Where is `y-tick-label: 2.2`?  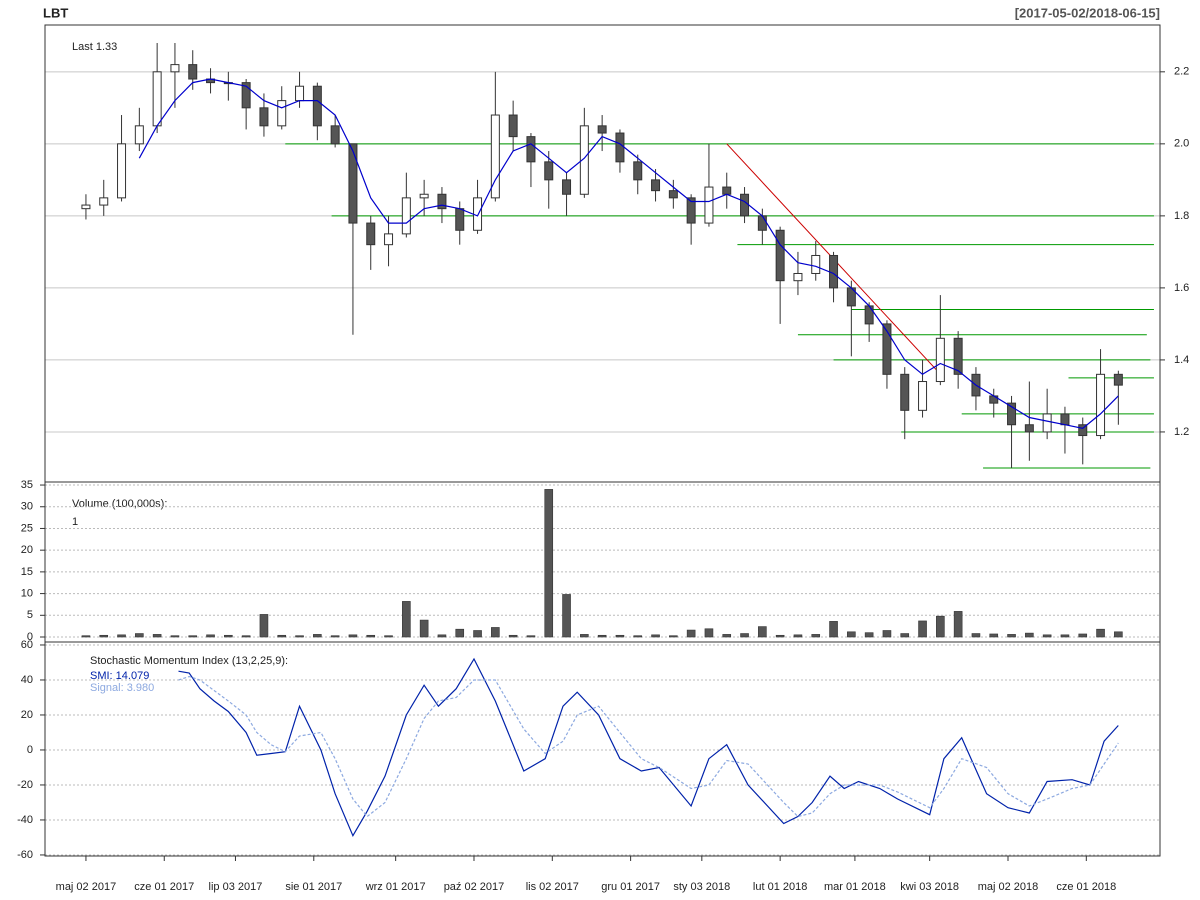
y-tick-label: 2.2 is located at coordinates (1181, 72).